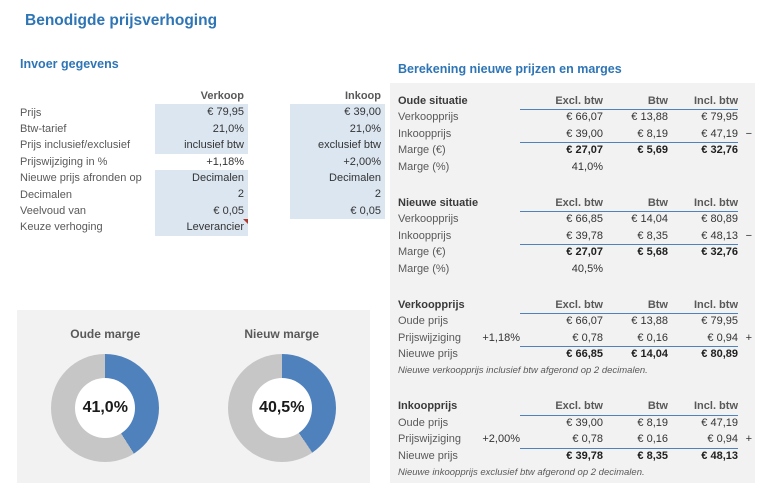 The width and height of the screenshot is (768, 504). What do you see at coordinates (703, 440) in the screenshot?
I see `calc-cell: € 0,94` at bounding box center [703, 440].